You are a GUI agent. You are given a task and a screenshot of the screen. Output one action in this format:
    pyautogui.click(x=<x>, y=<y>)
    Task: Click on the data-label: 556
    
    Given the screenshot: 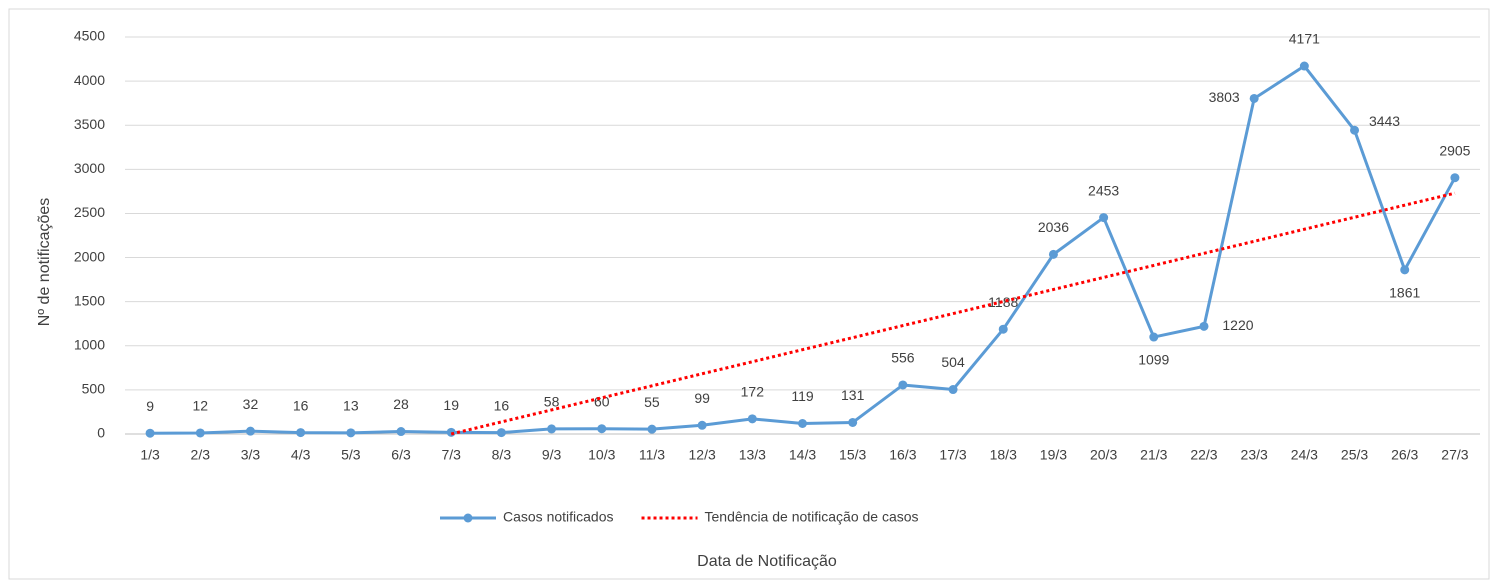 What is the action you would take?
    pyautogui.click(x=903, y=358)
    